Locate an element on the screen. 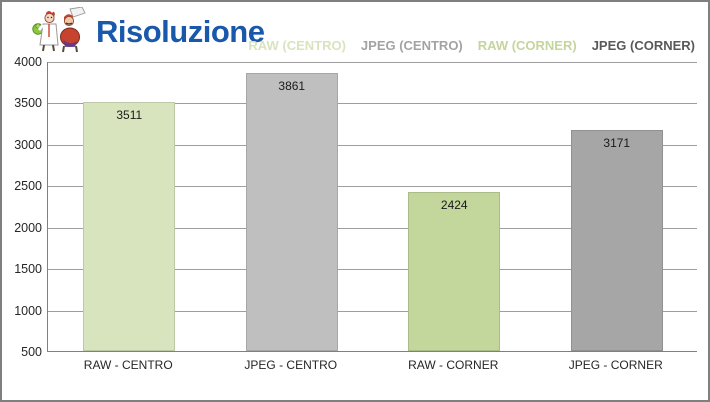 The width and height of the screenshot is (710, 402). legend-entry-jpeg-centro: JPEG (CENTRO) is located at coordinates (411, 45).